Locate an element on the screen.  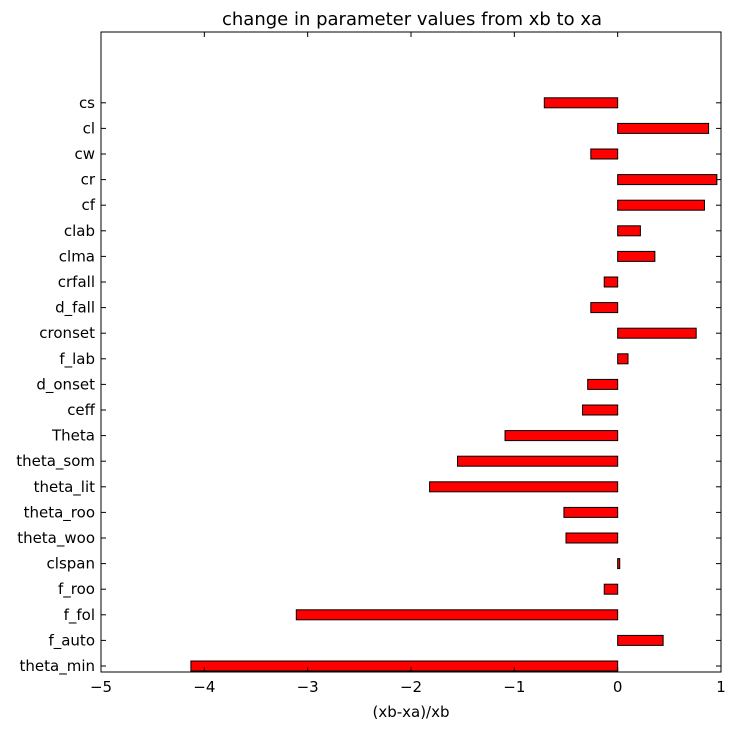
bar-clspan is located at coordinates (619, 564).